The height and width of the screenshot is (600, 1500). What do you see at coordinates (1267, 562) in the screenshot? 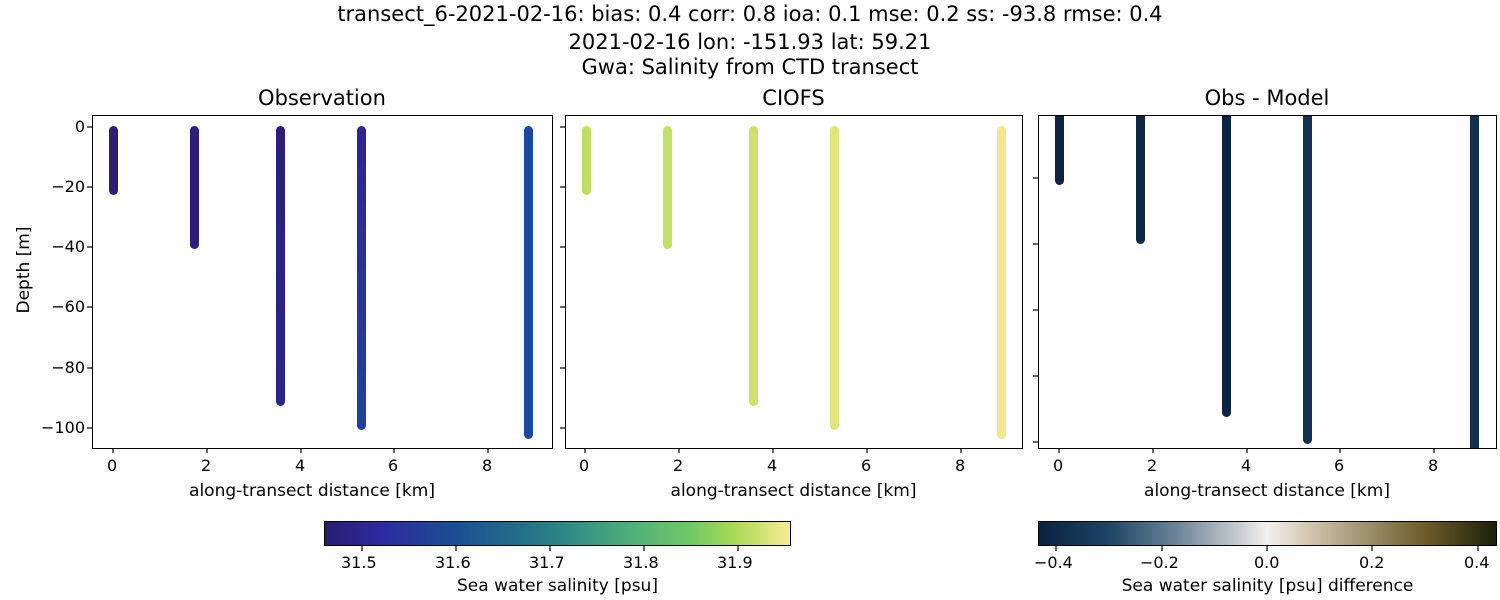
I see `difference-tick: 0.0` at bounding box center [1267, 562].